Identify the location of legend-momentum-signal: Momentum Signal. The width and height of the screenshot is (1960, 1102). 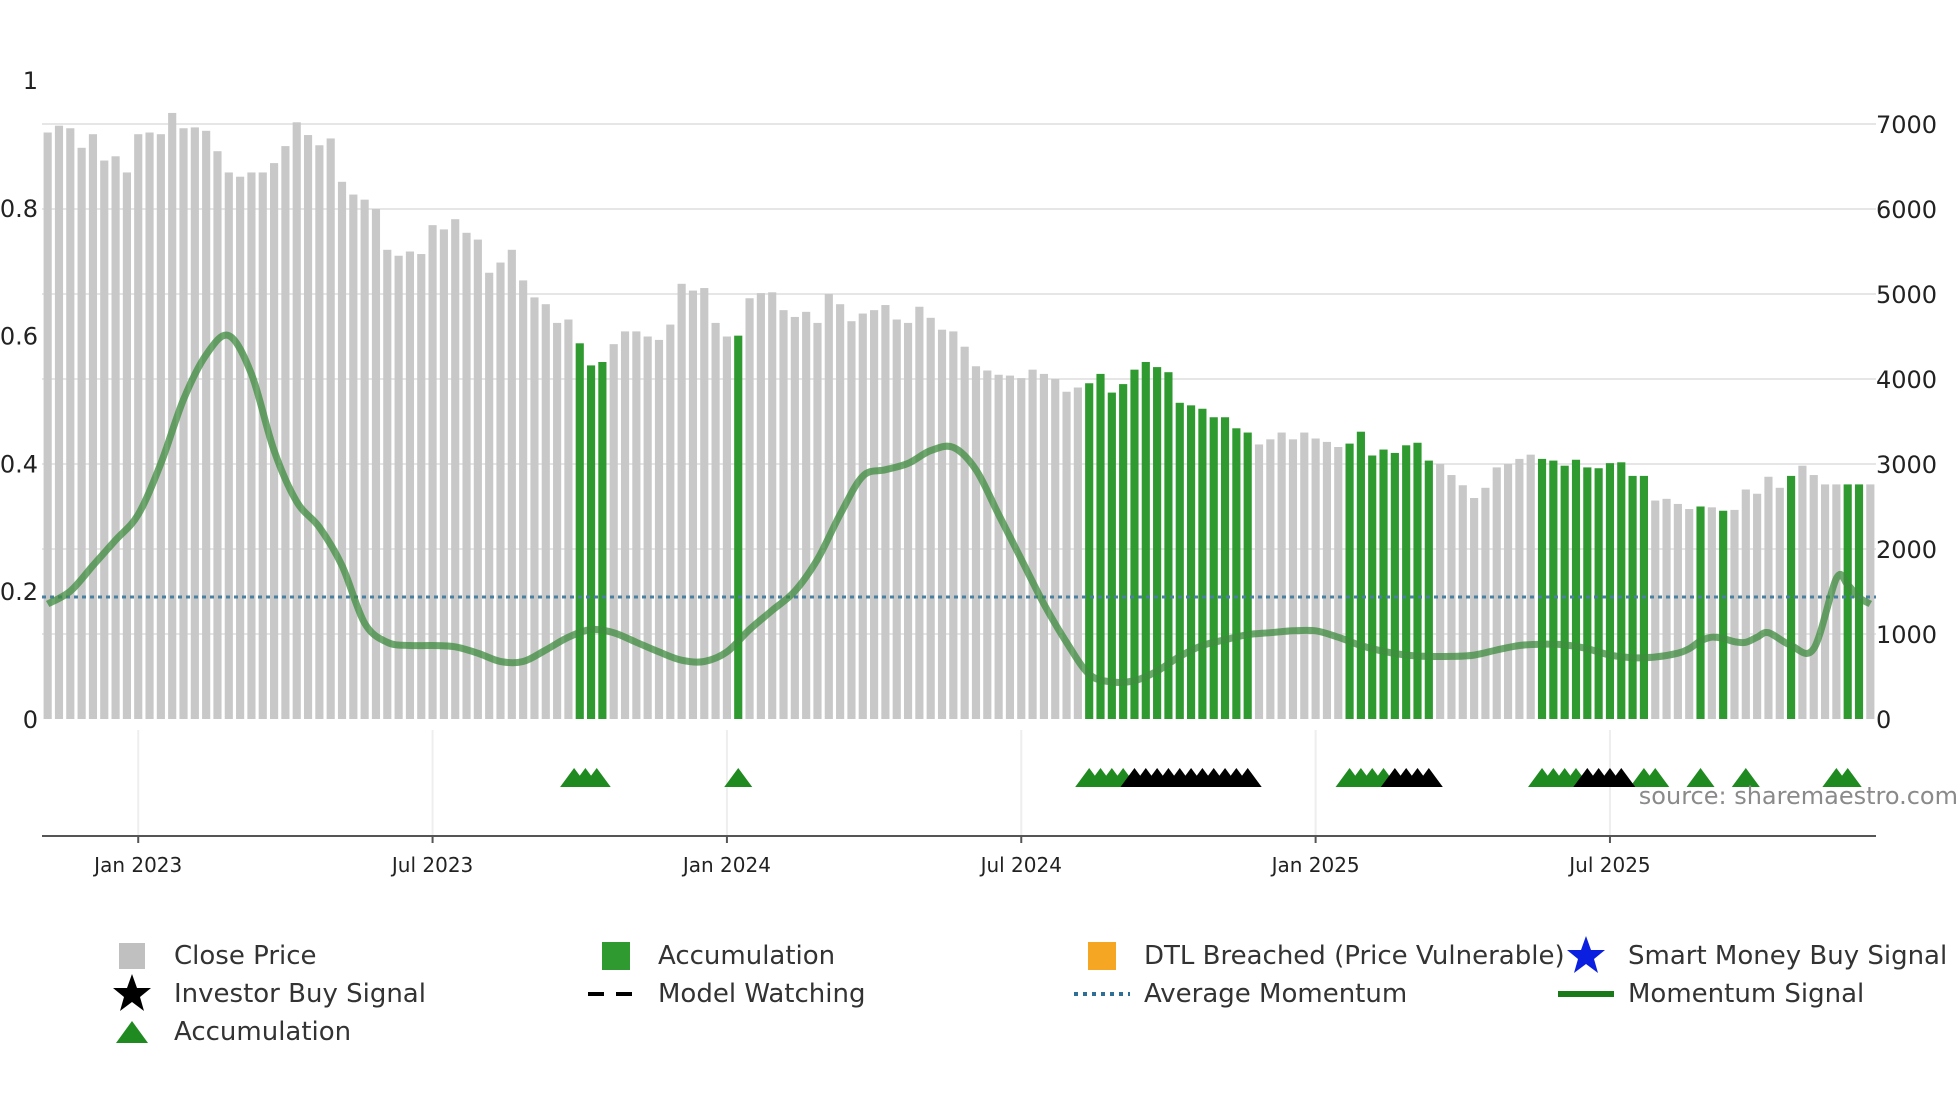
(1710, 994).